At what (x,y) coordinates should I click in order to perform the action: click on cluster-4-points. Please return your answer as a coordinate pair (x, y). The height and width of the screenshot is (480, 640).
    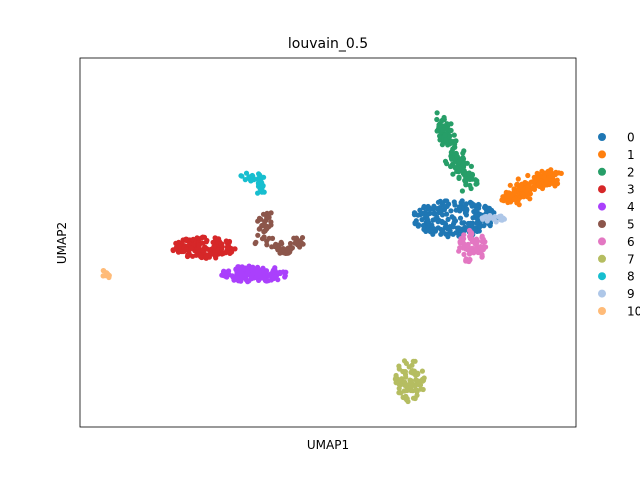
    Looking at the image, I should click on (254, 274).